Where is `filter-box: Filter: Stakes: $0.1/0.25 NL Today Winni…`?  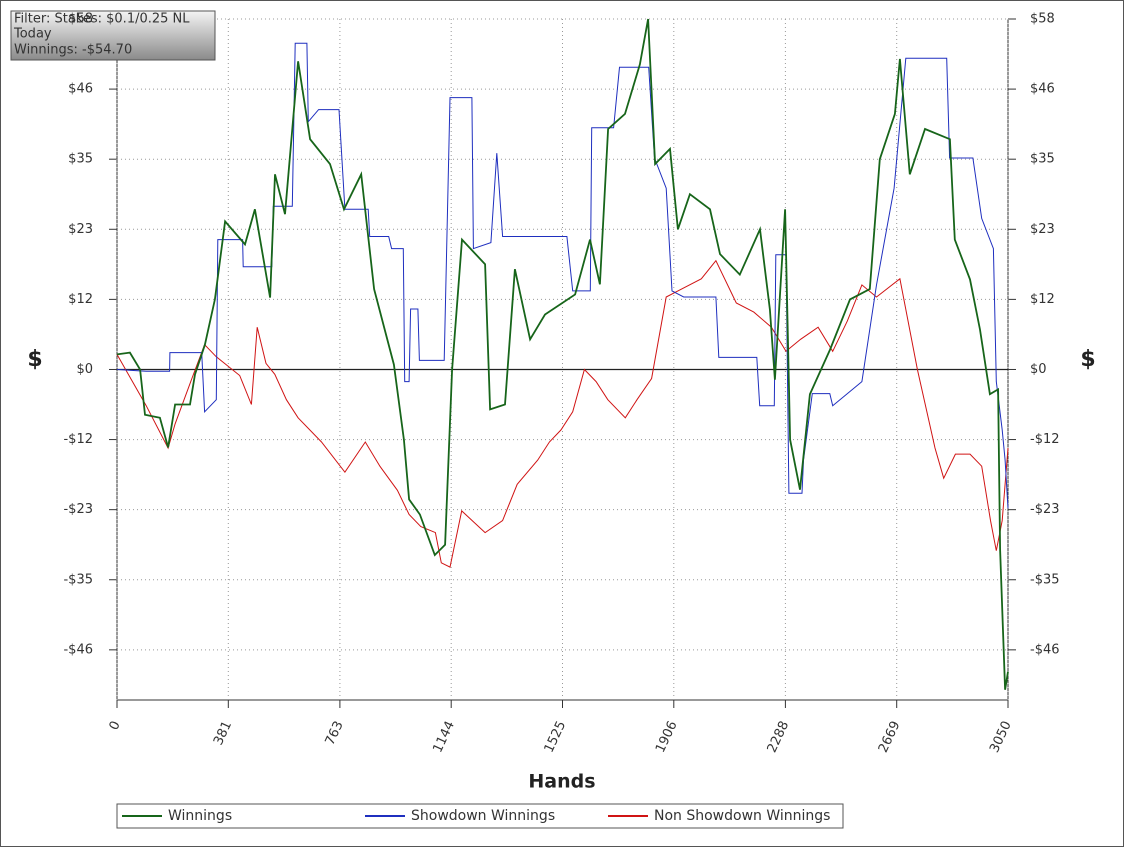 filter-box: Filter: Stakes: $0.1/0.25 NL Today Winni… is located at coordinates (113, 35).